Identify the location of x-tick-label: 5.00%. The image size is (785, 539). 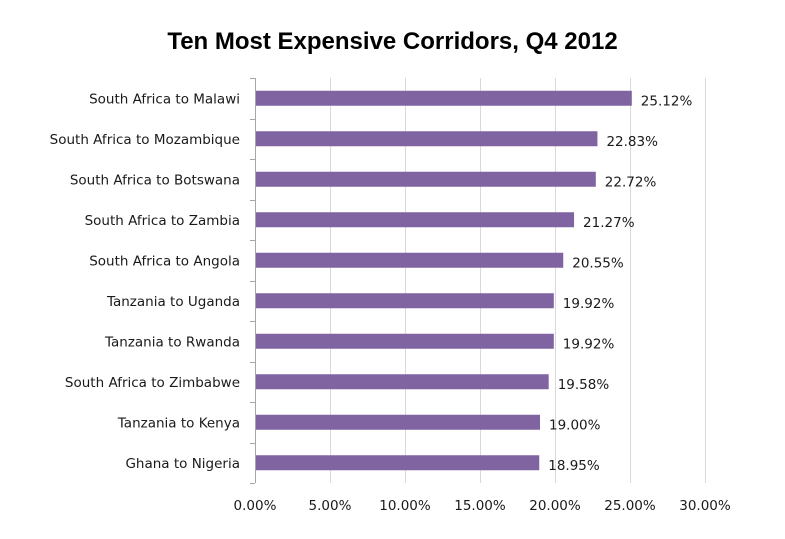
(330, 506).